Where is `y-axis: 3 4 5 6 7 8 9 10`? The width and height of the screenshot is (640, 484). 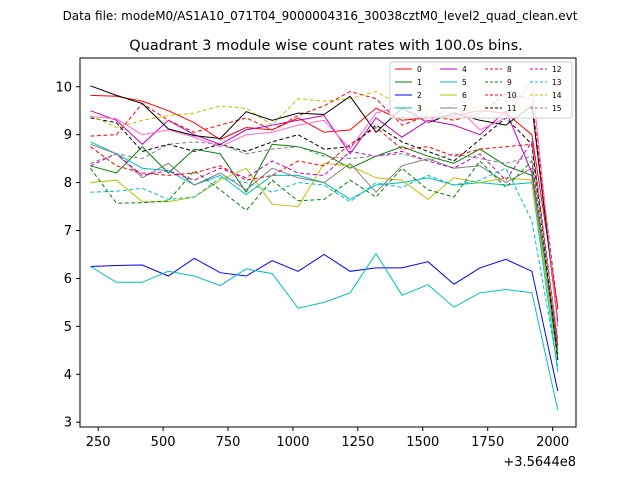
y-axis: 3 4 5 6 7 8 9 10 is located at coordinates (67, 255).